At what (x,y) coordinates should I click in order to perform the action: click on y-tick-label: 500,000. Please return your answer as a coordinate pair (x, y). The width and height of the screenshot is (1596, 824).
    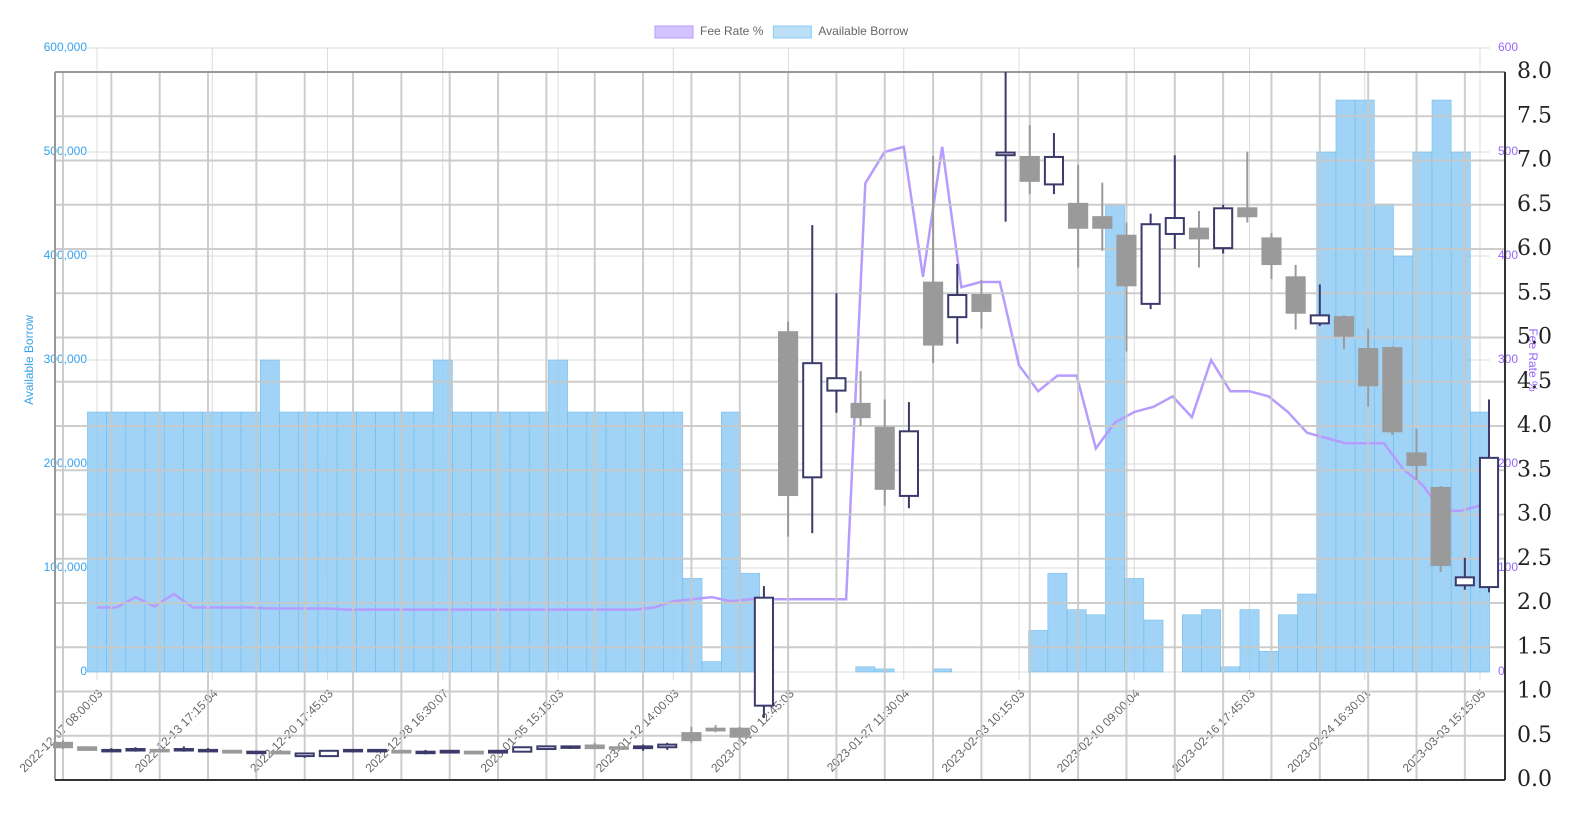
    Looking at the image, I should click on (66, 151).